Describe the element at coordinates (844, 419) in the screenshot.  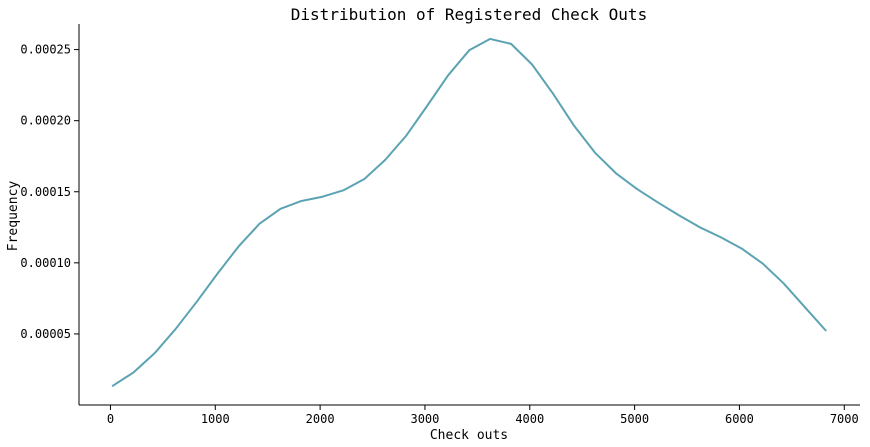
I see `x-tick-label: 7000` at that location.